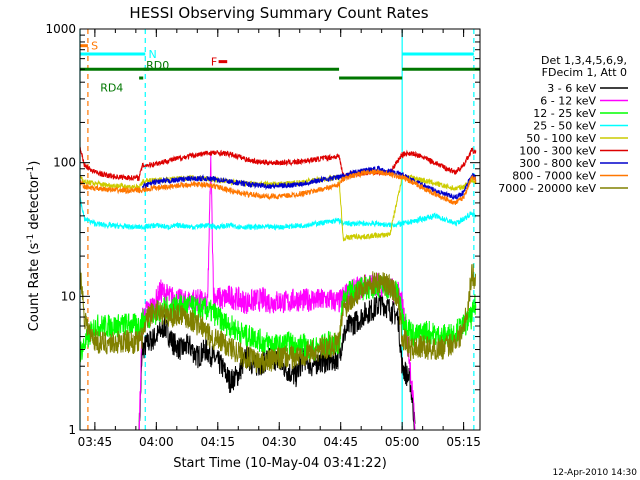 This screenshot has width=640, height=480. Describe the element at coordinates (214, 62) in the screenshot. I see `flag-f-label: F` at that location.